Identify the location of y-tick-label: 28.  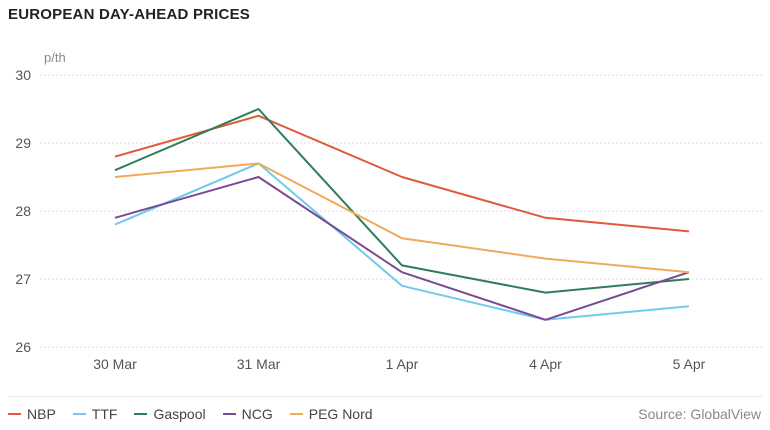
(23, 211).